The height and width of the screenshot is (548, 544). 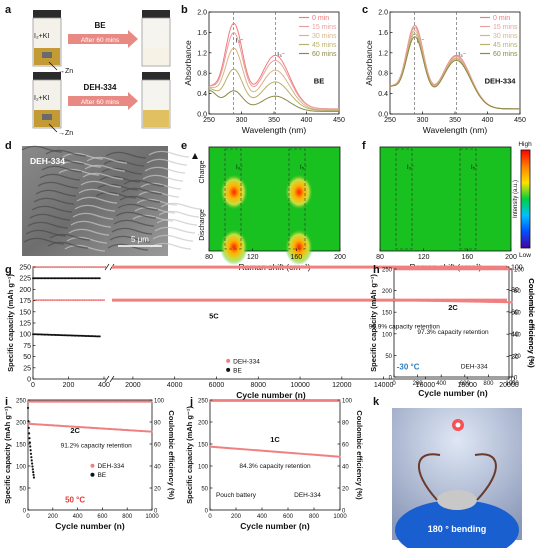 What do you see at coordinates (27, 368) in the screenshot?
I see `y-tick-label: 25` at bounding box center [27, 368].